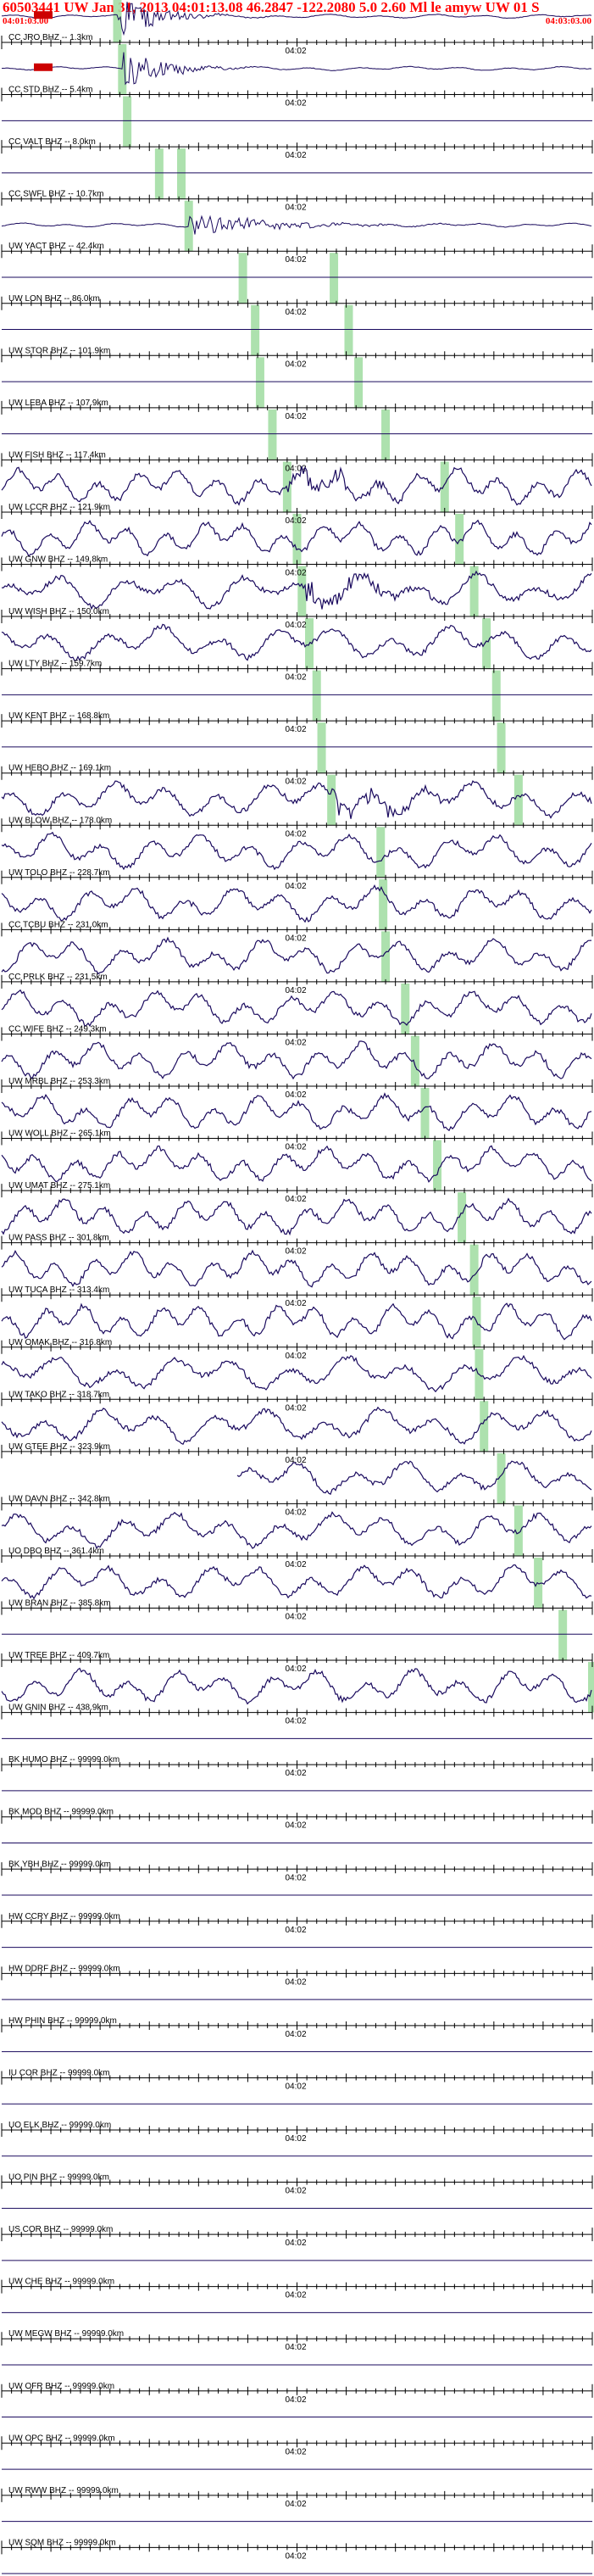  Describe the element at coordinates (297, 1653) in the screenshot. I see `station-row: 04:02 UW TREE BHZ -- 409.7km` at that location.